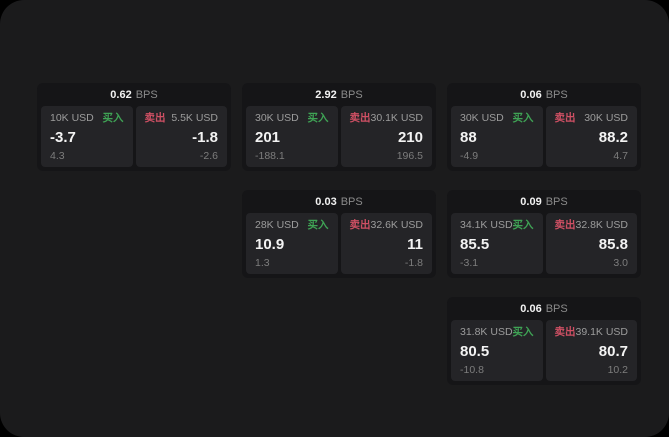  Describe the element at coordinates (63, 137) in the screenshot. I see `buy-quote-value: -3.7` at that location.